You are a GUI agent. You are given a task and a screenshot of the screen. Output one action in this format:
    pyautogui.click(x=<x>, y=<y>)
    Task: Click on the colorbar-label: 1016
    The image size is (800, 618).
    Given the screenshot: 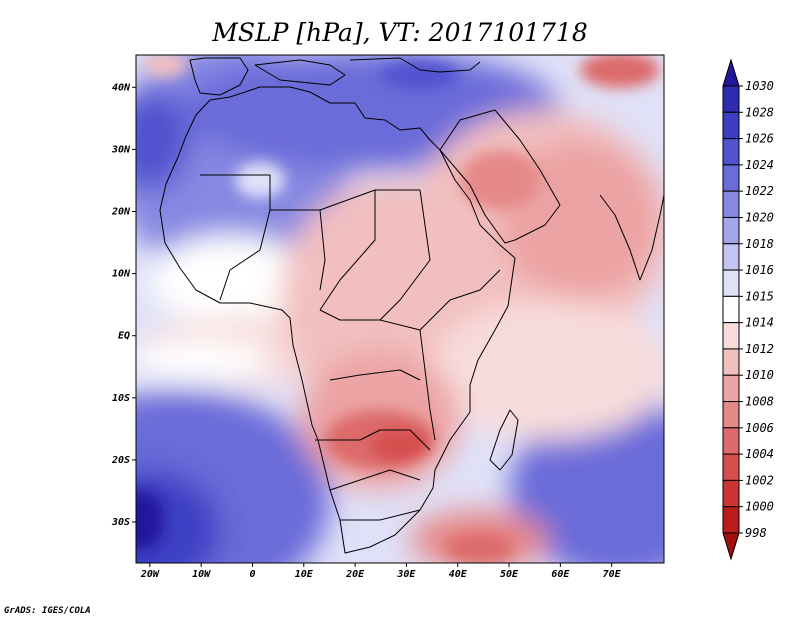 What is the action you would take?
    pyautogui.click(x=759, y=270)
    